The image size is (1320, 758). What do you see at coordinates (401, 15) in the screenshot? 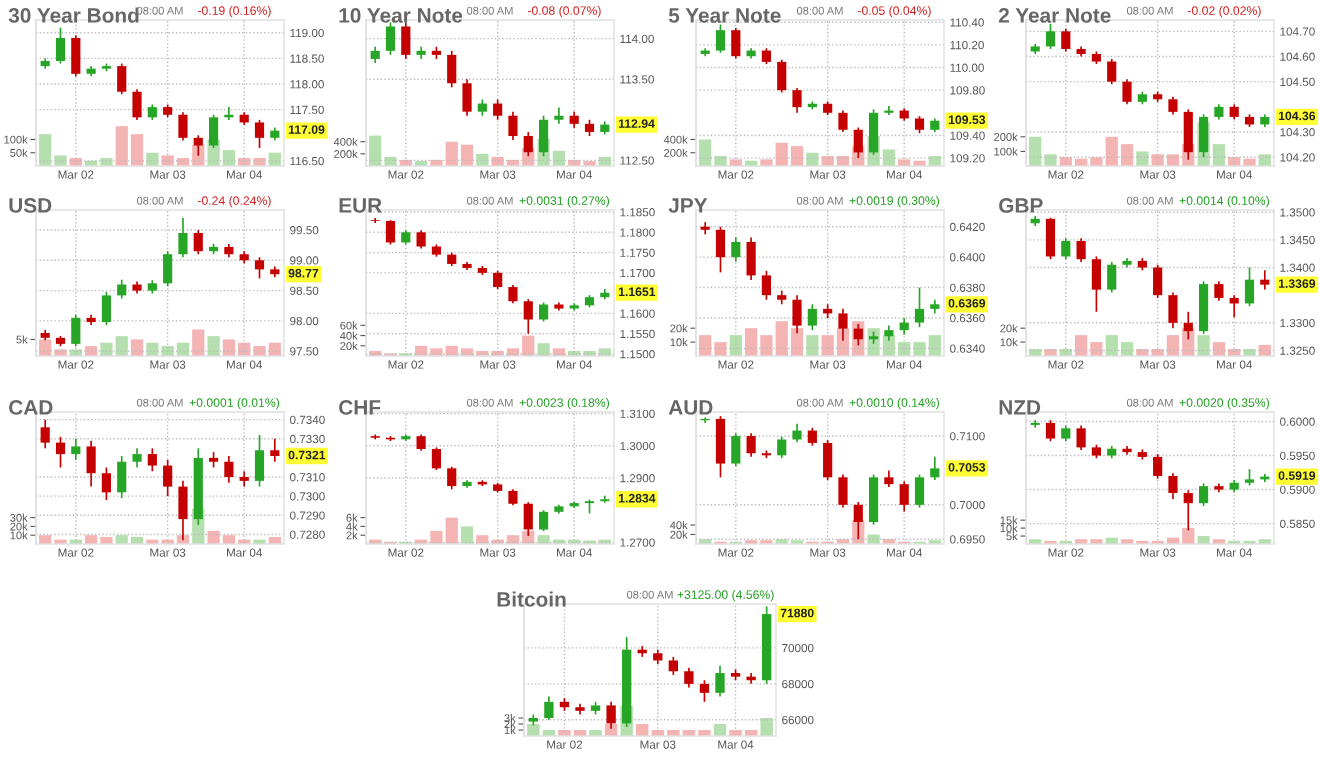
I see `chart-title: 10 Year Note` at bounding box center [401, 15].